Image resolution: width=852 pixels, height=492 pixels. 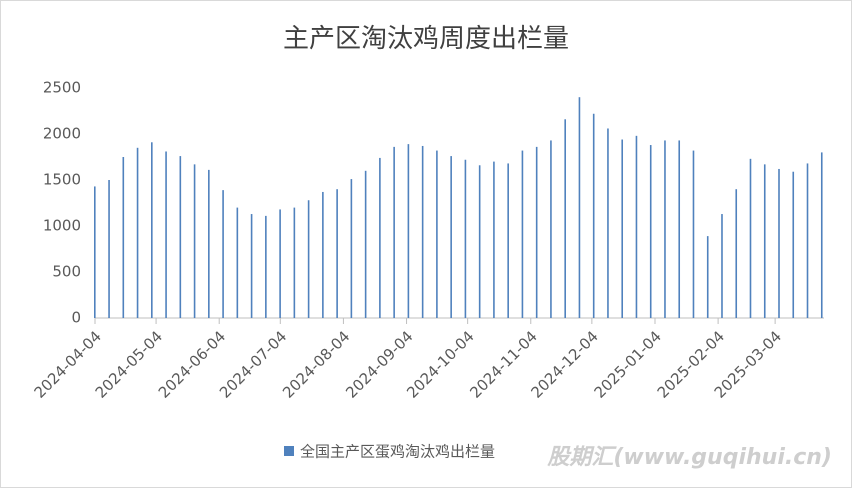 What do you see at coordinates (397, 452) in the screenshot?
I see `legend-label: 全国主产区蛋鸡淘汰鸡出栏量` at bounding box center [397, 452].